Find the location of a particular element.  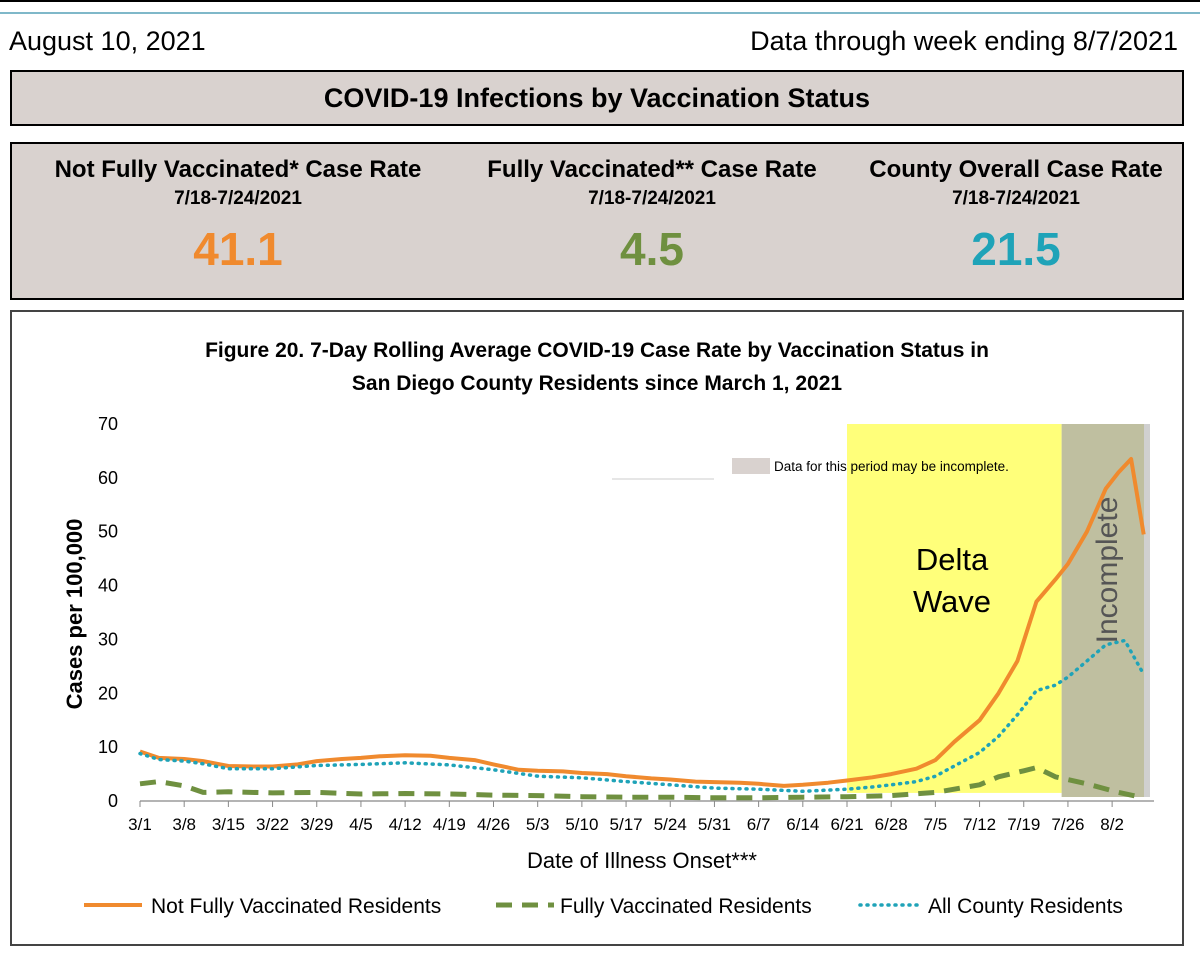

y-axis-label: Cases per 100,000 is located at coordinates (74, 614).